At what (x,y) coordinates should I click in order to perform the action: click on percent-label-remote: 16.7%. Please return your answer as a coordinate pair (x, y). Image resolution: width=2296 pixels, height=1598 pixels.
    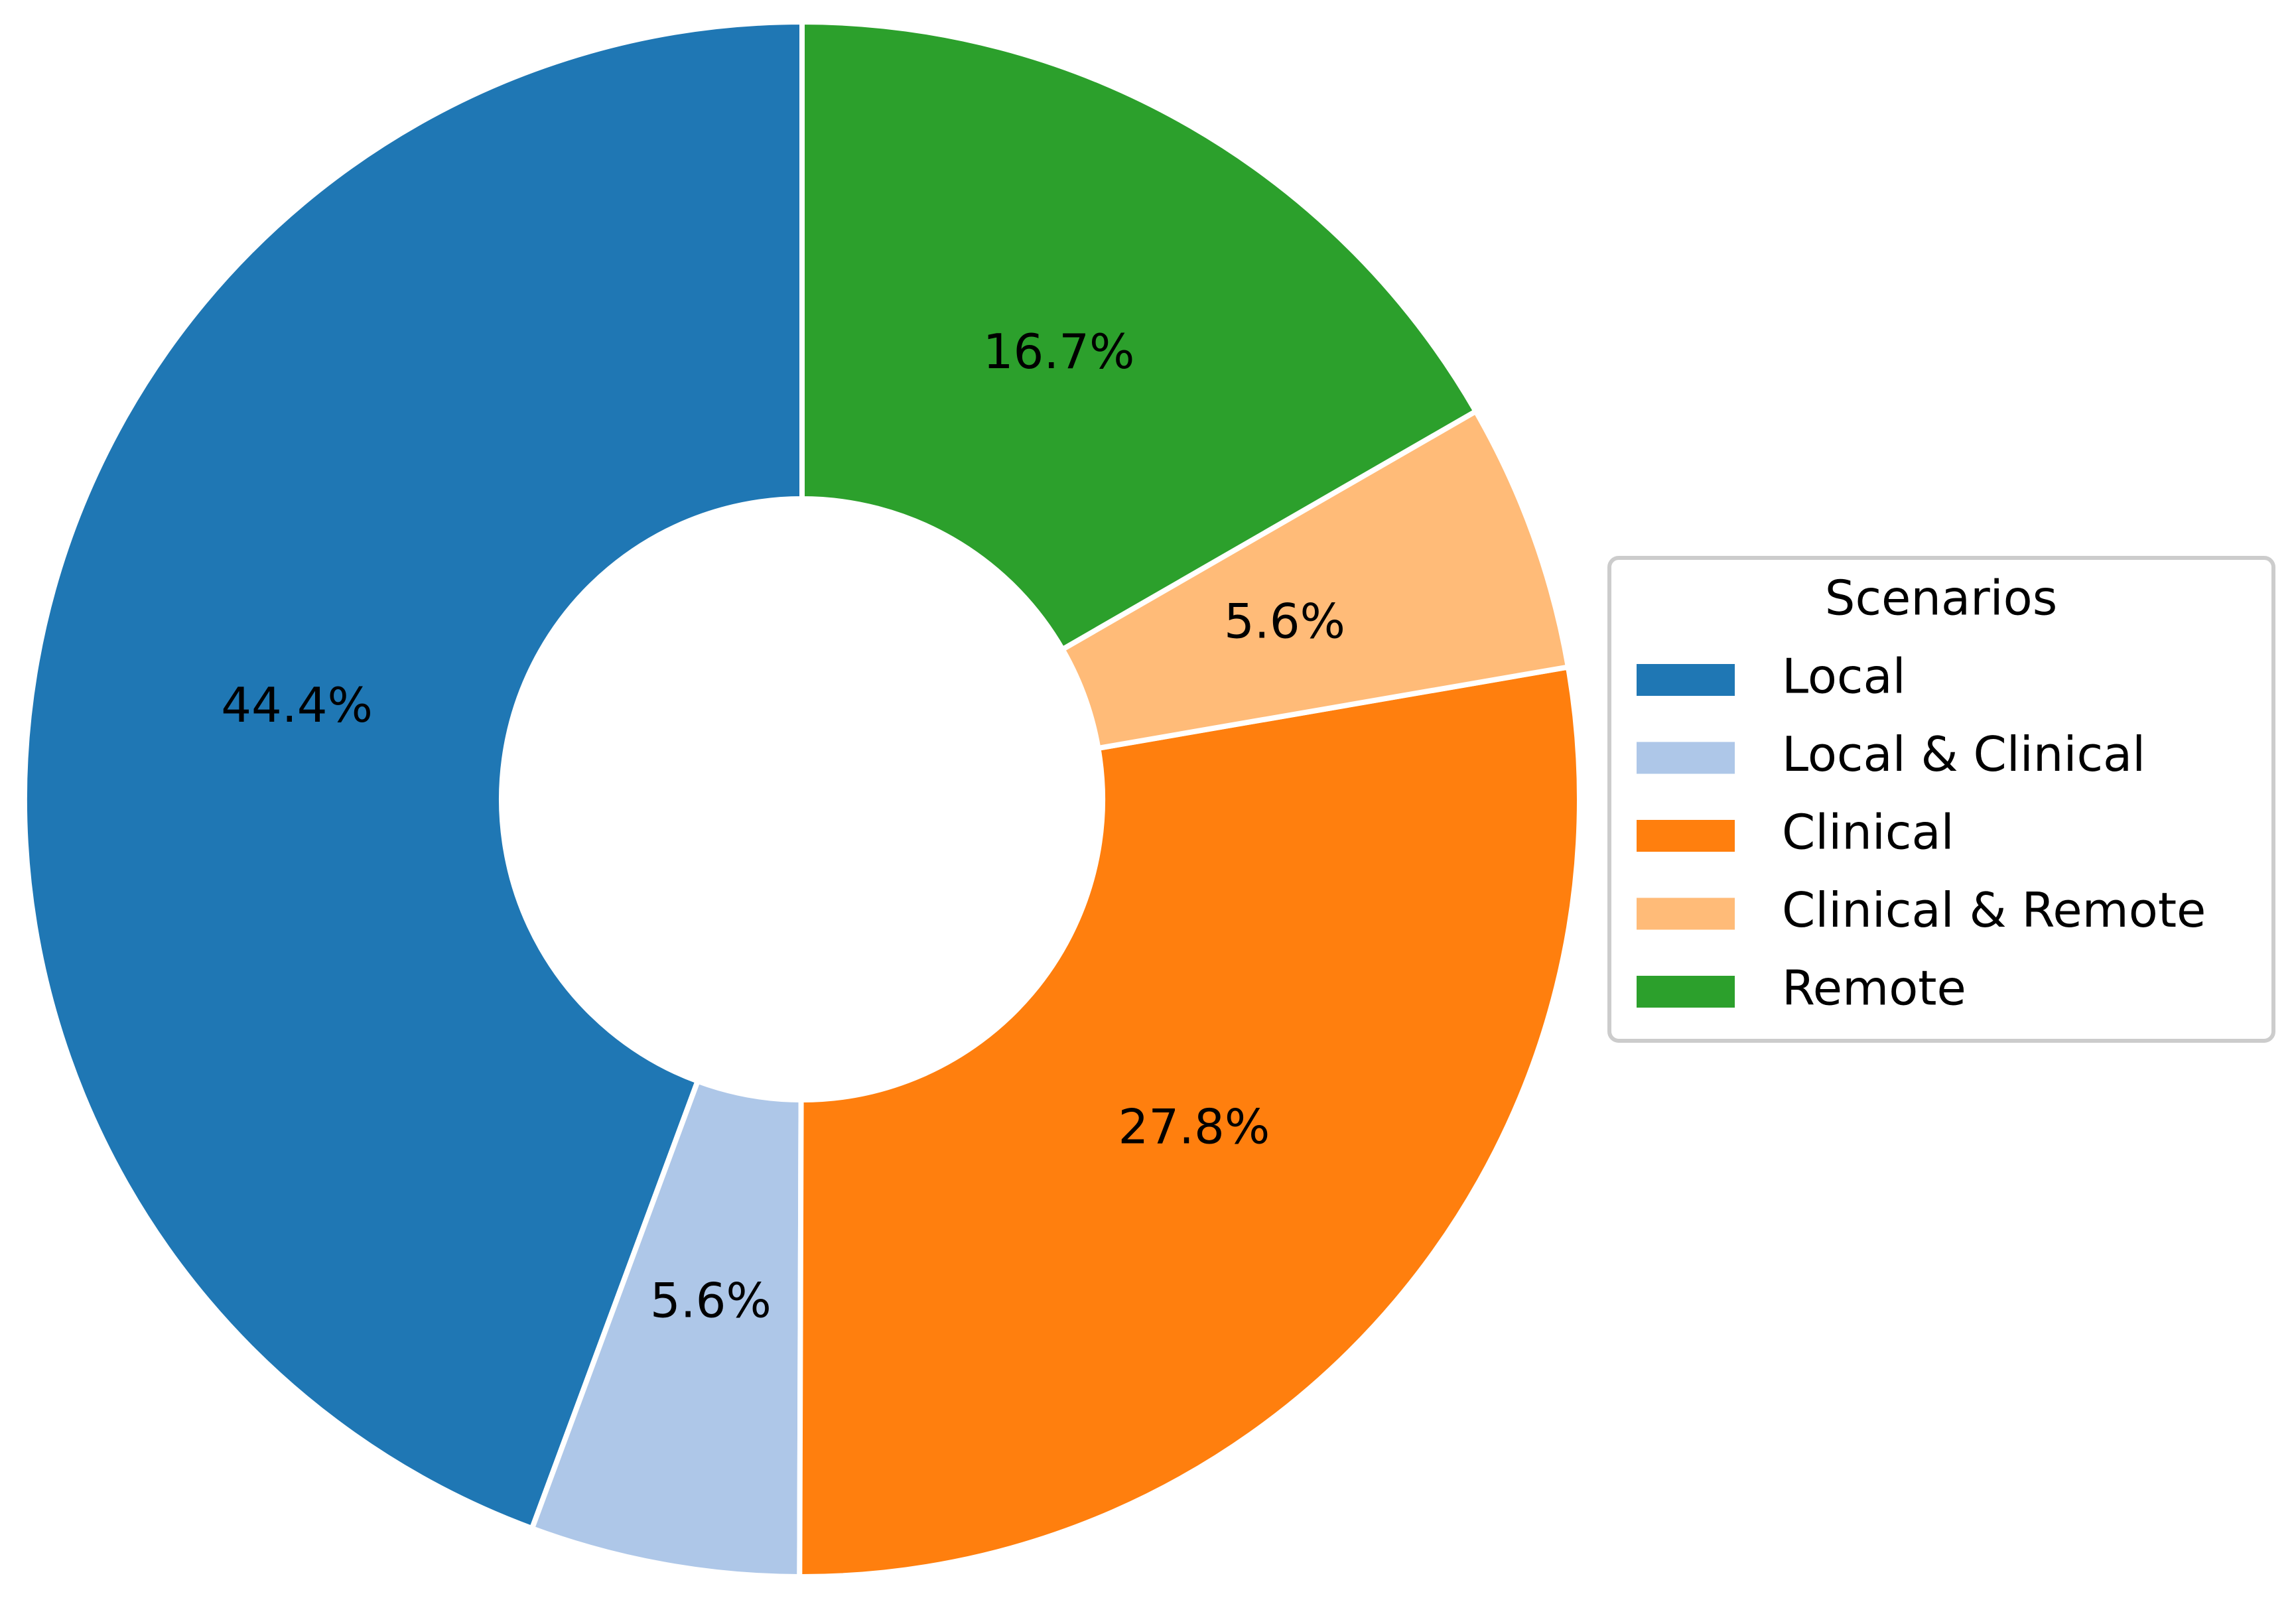
    Looking at the image, I should click on (1059, 352).